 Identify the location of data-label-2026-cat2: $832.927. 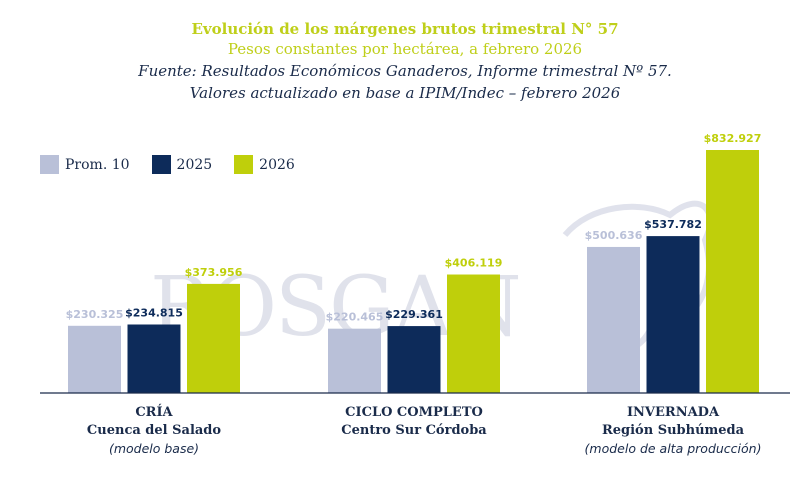
(733, 138).